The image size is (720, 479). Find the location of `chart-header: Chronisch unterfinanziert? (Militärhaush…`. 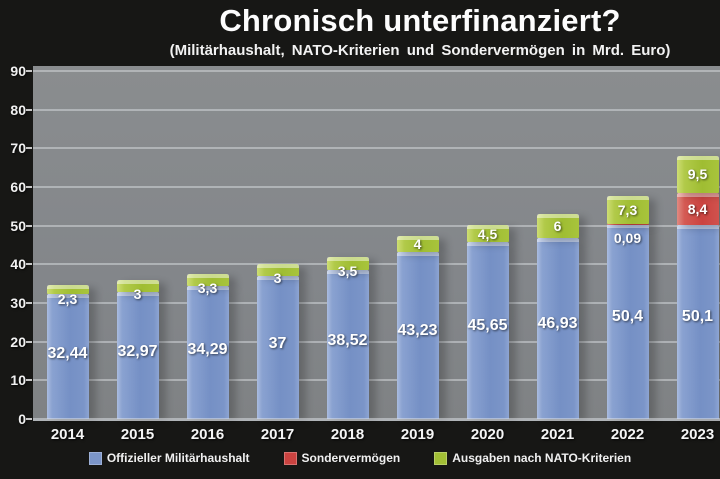

chart-header: Chronisch unterfinanziert? (Militärhaush… is located at coordinates (420, 31).